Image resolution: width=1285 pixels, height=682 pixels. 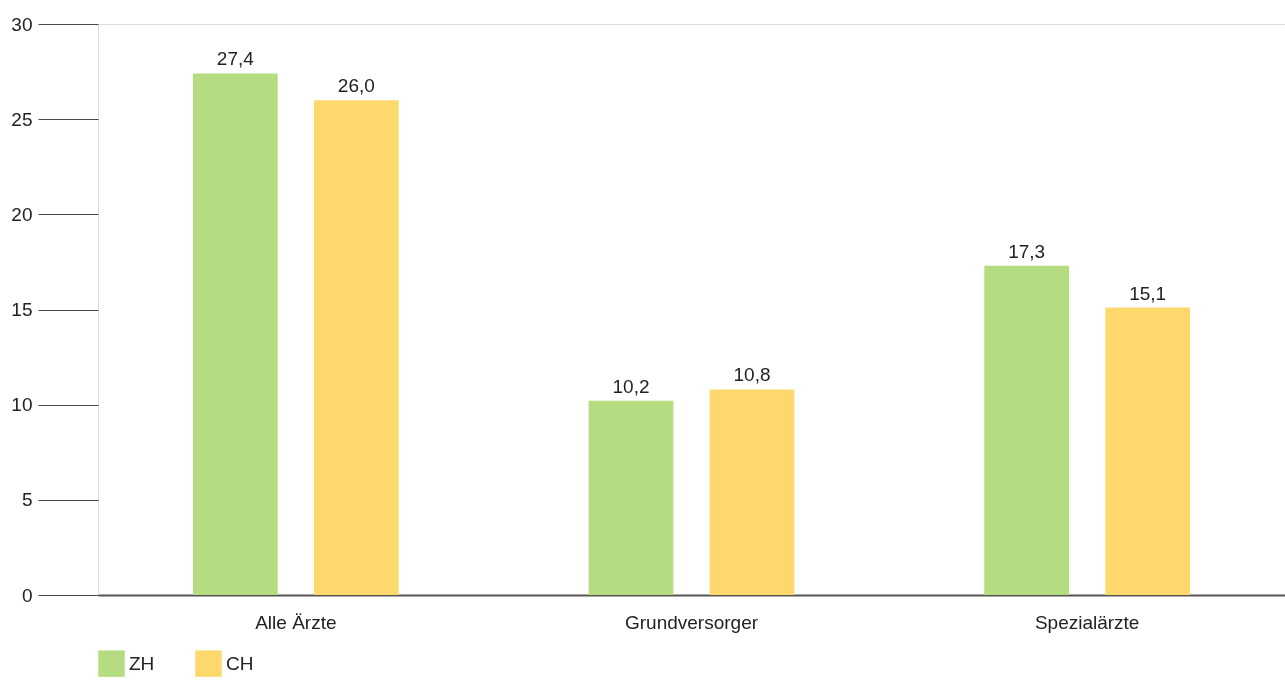 I want to click on y-tick-label: 5, so click(x=27, y=500).